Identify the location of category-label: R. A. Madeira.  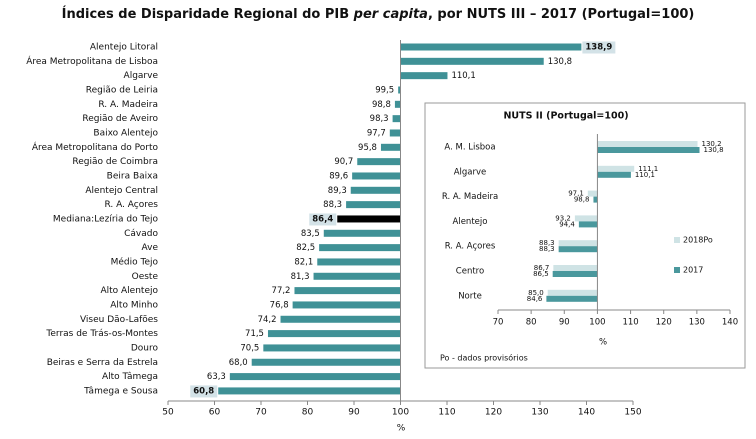
(128, 105).